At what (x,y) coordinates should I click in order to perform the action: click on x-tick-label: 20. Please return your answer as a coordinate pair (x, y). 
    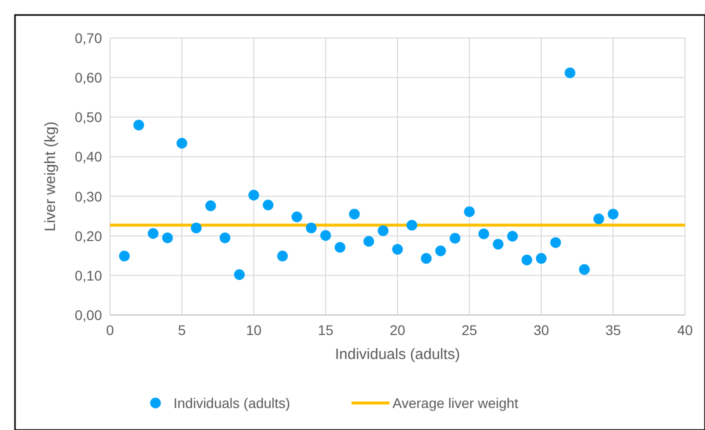
    Looking at the image, I should click on (398, 330).